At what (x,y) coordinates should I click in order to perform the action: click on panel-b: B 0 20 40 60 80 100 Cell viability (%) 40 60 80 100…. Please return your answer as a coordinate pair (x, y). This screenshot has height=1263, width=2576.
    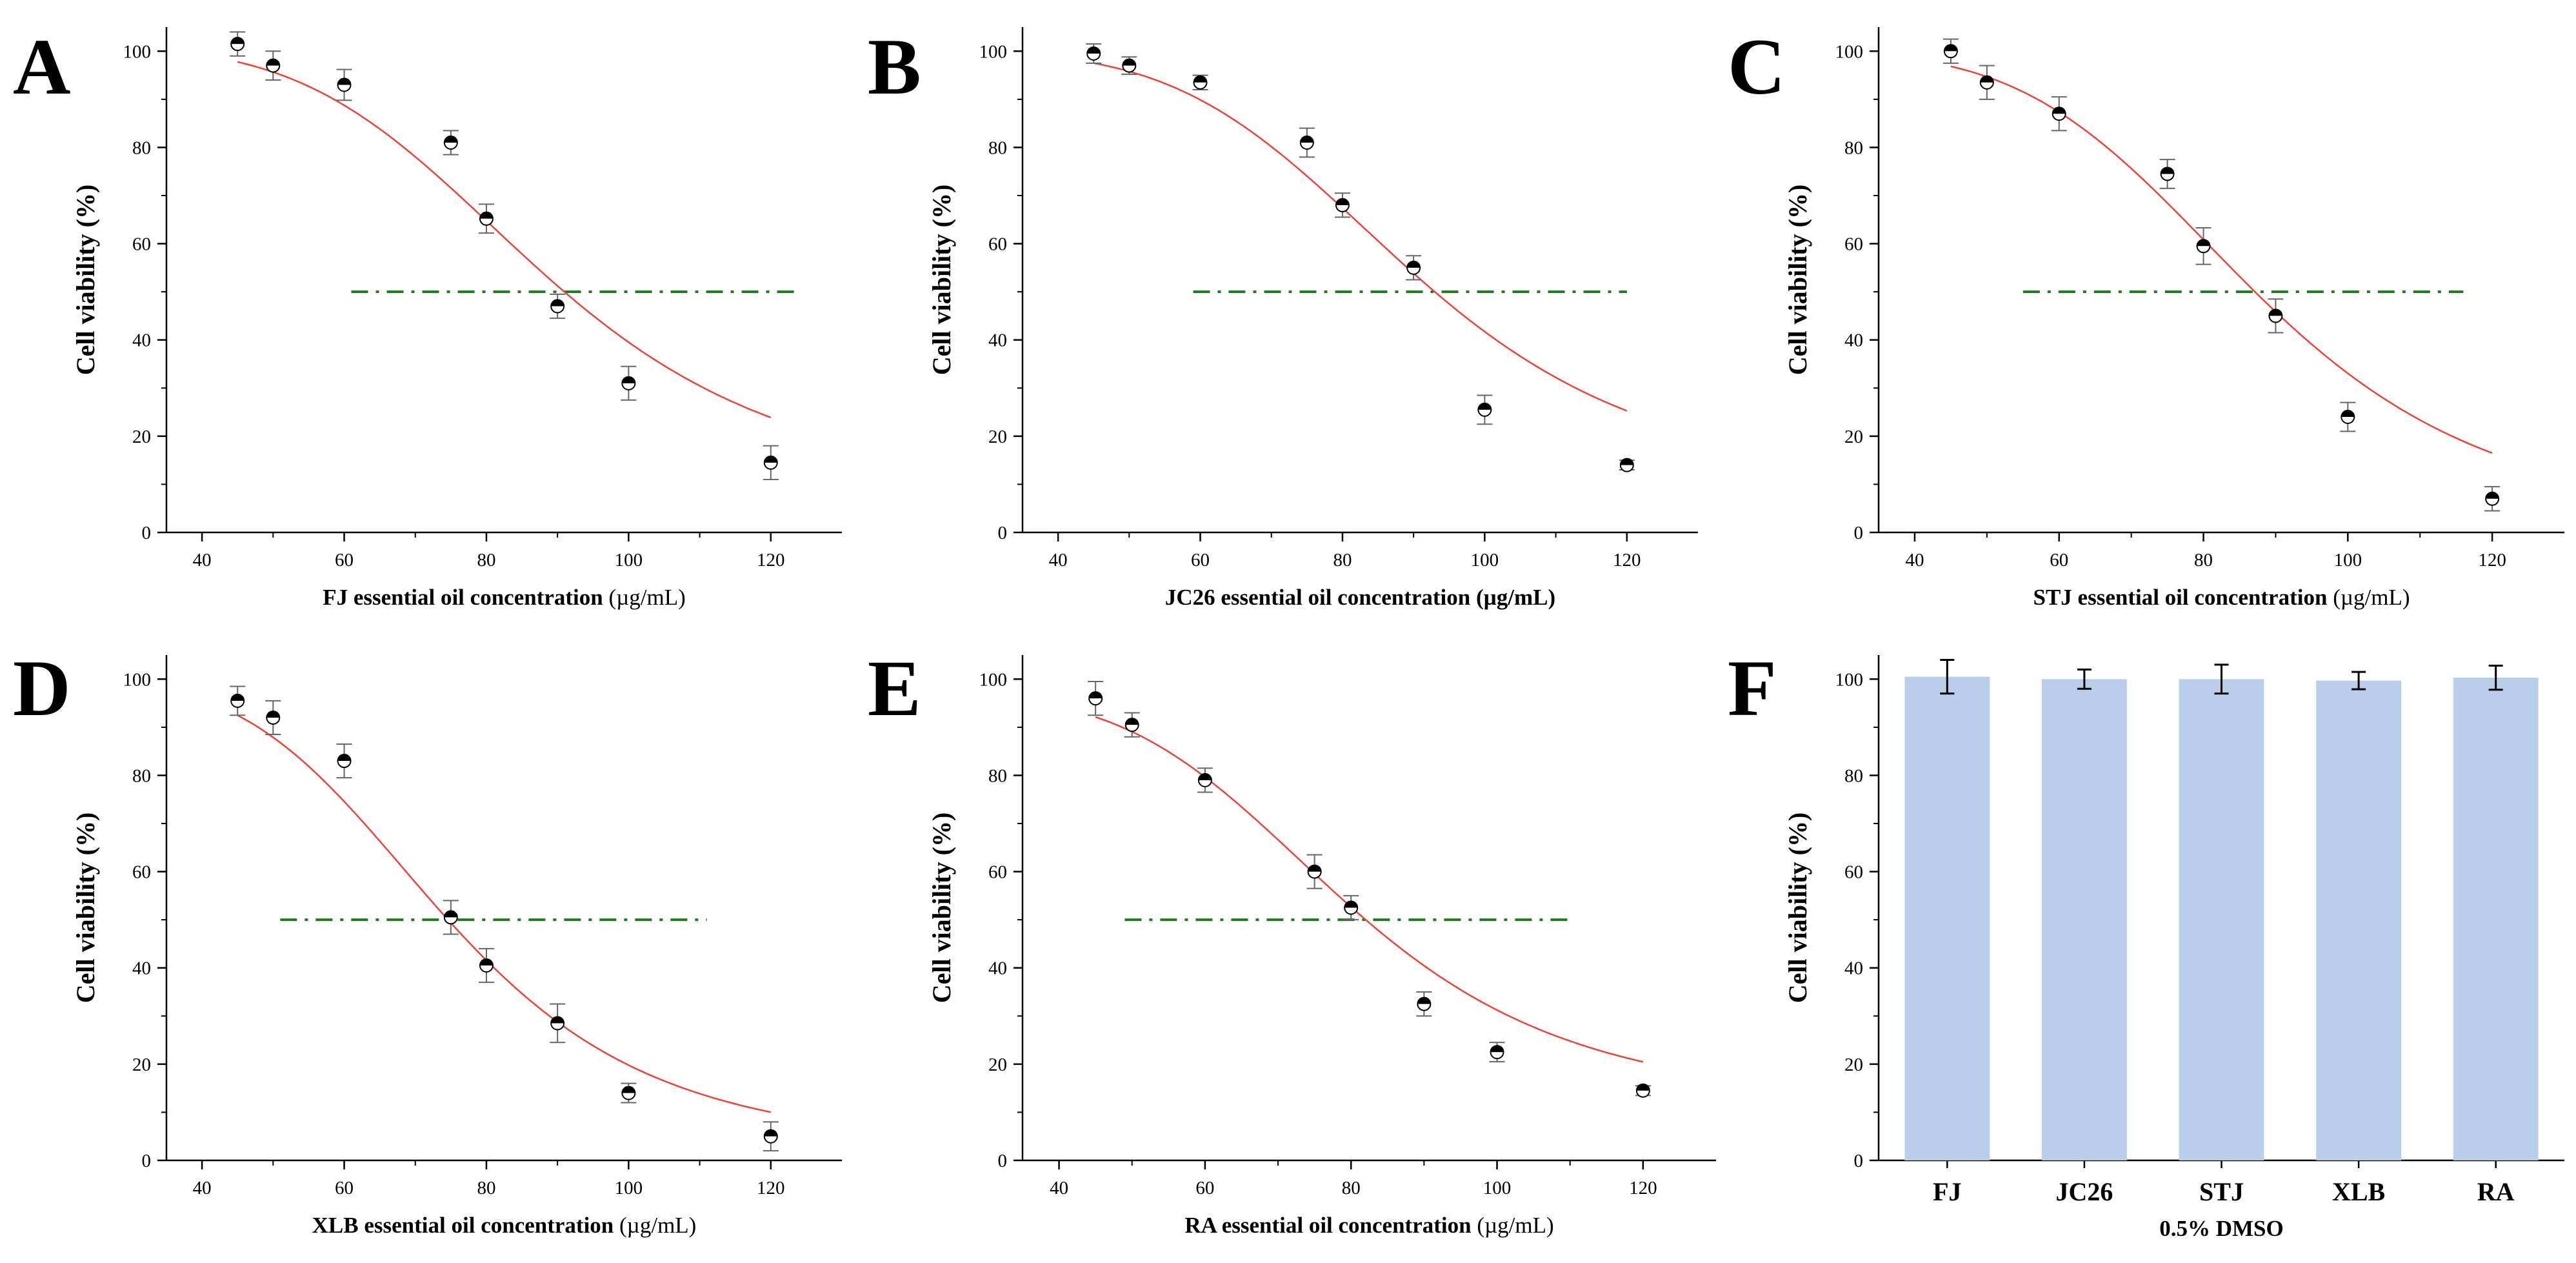
    Looking at the image, I should click on (1283, 316).